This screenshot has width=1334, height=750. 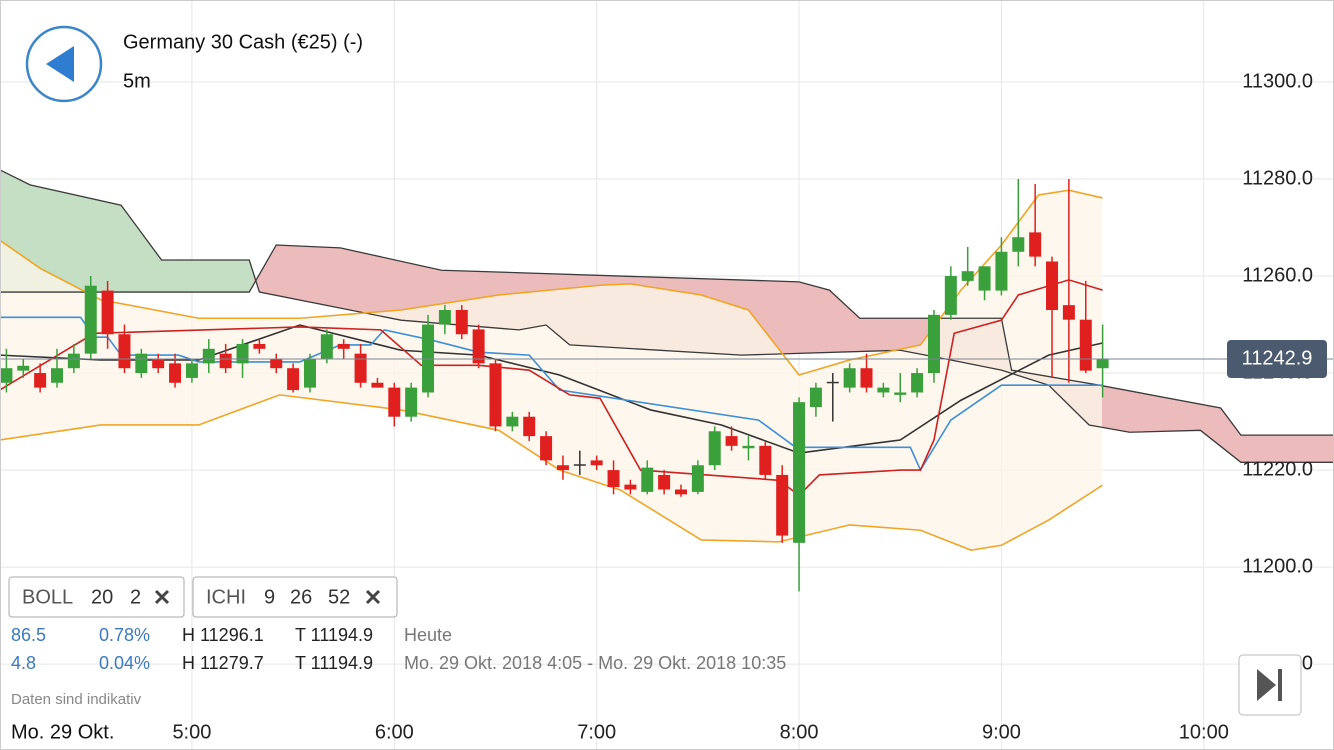 What do you see at coordinates (223, 635) in the screenshot?
I see `stat-cell: H 11296.1` at bounding box center [223, 635].